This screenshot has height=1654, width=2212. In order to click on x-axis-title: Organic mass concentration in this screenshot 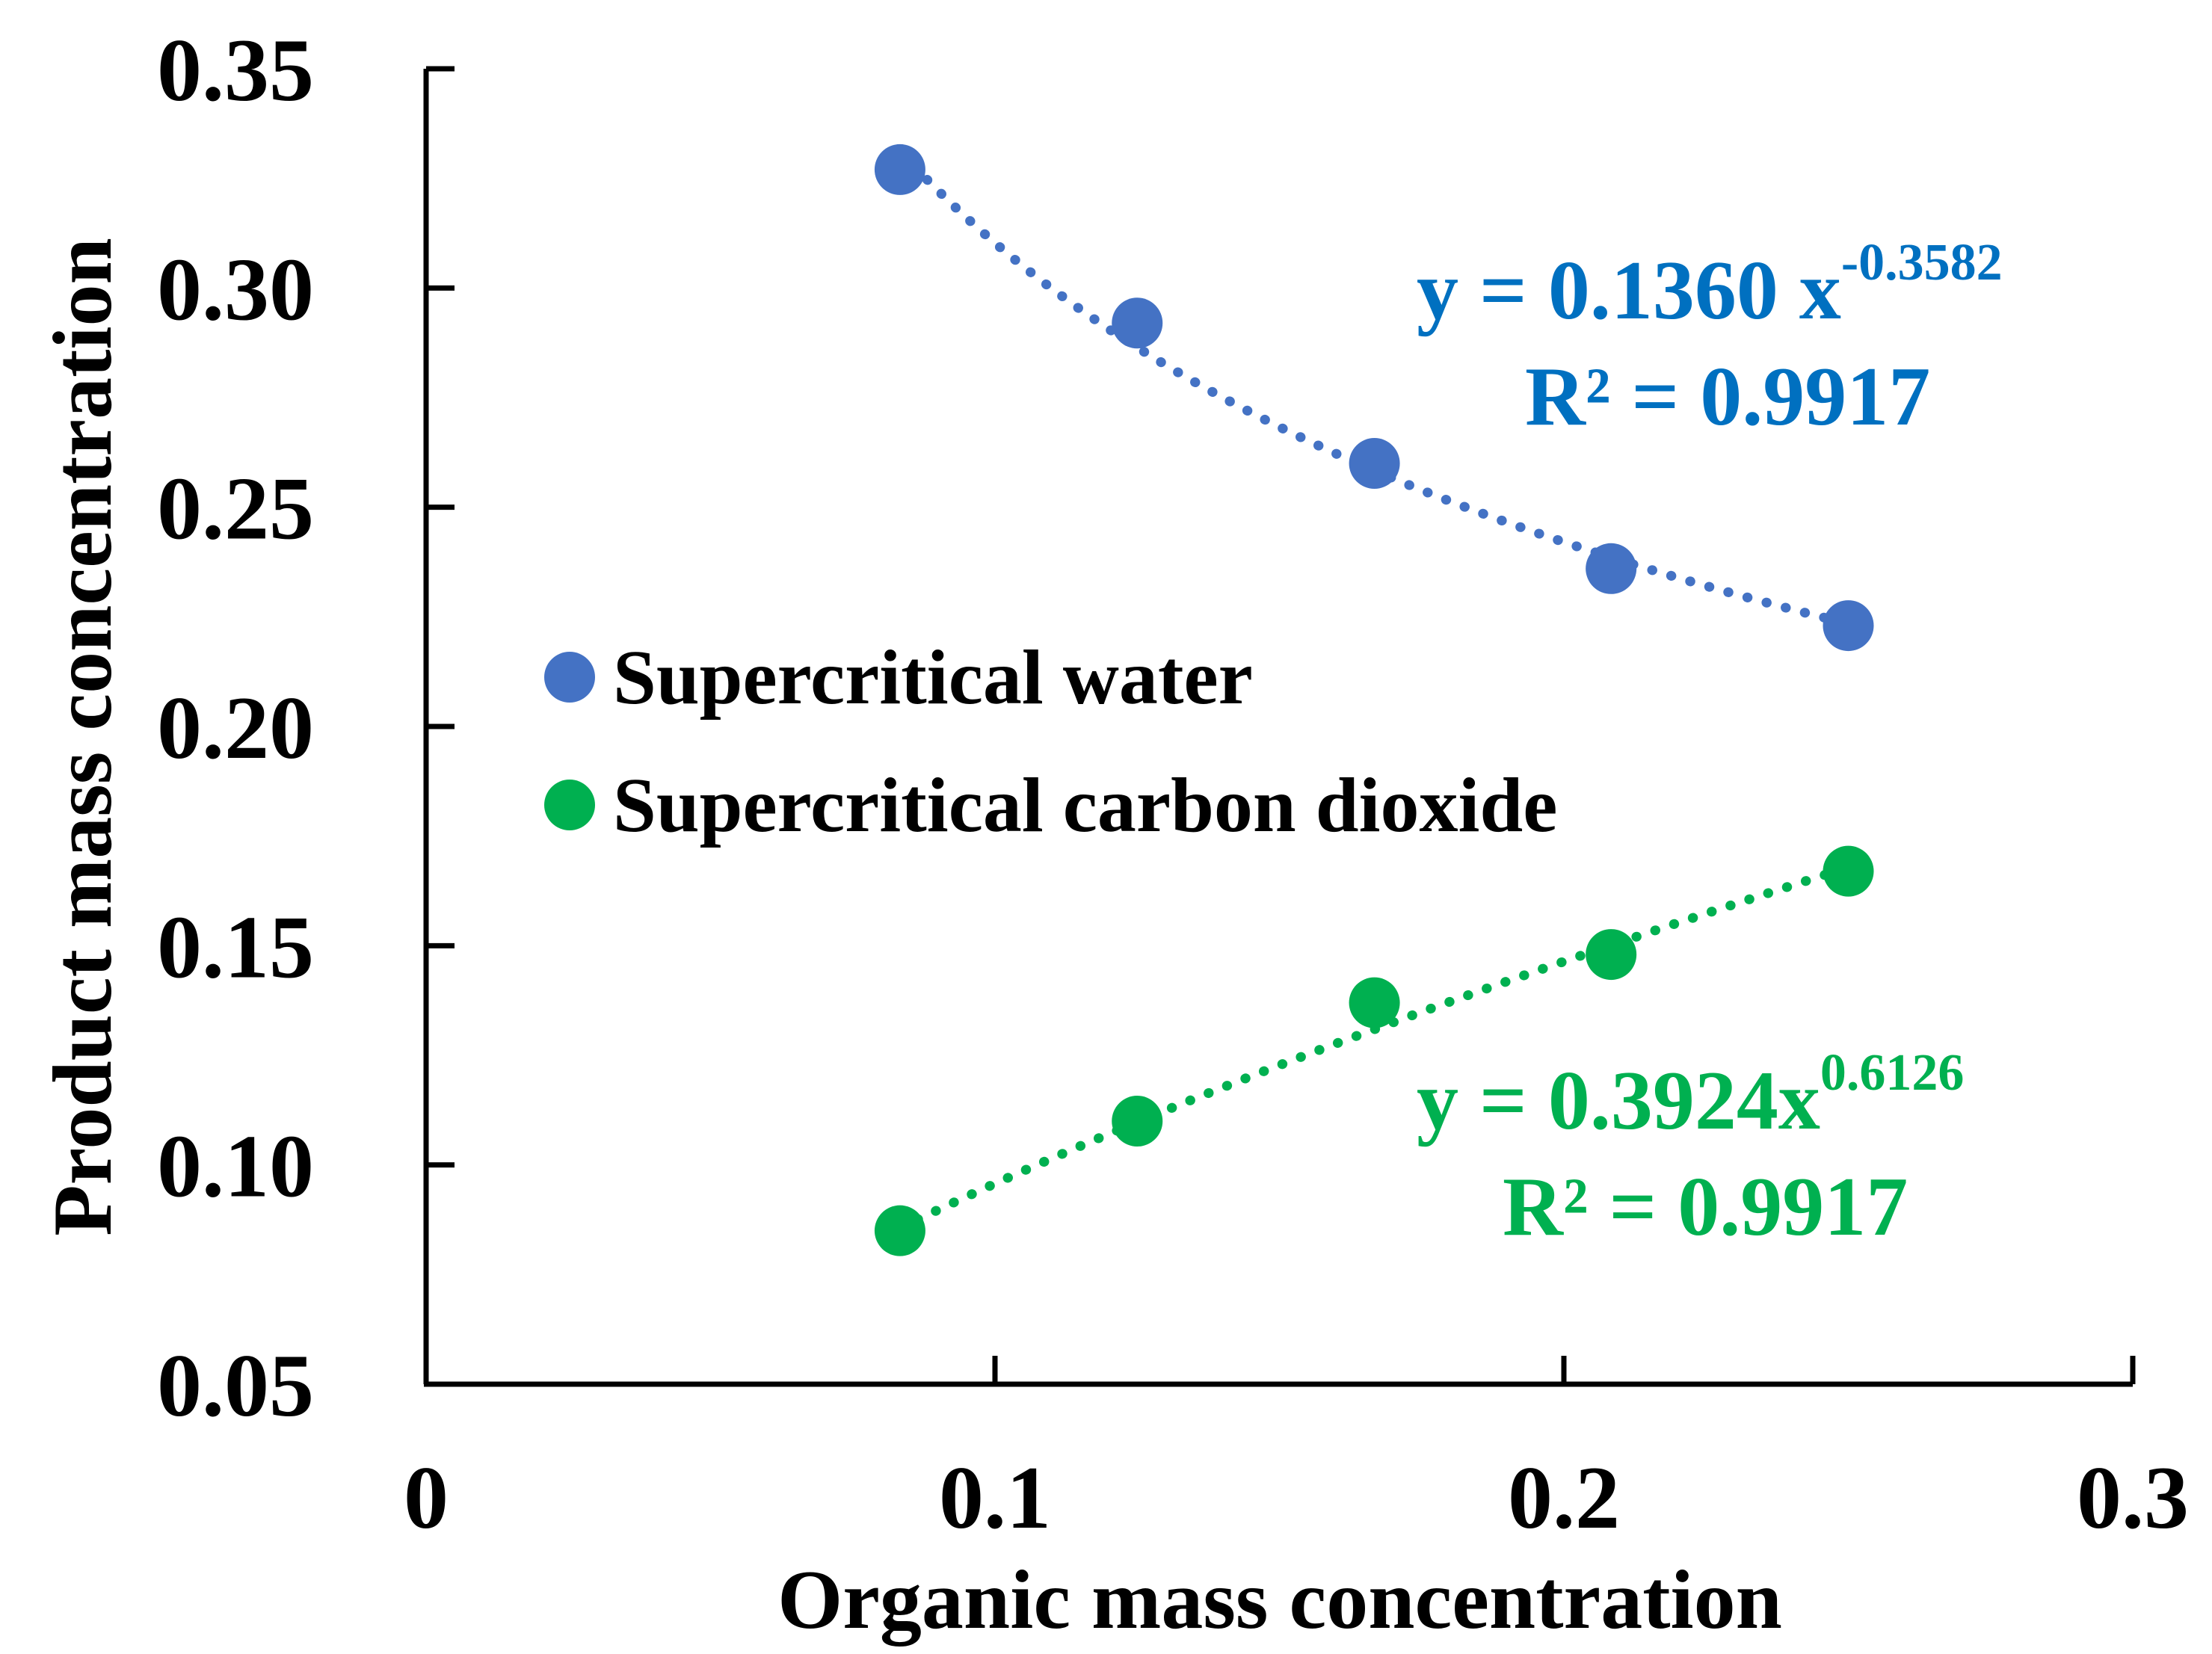, I will do `click(1279, 1600)`.